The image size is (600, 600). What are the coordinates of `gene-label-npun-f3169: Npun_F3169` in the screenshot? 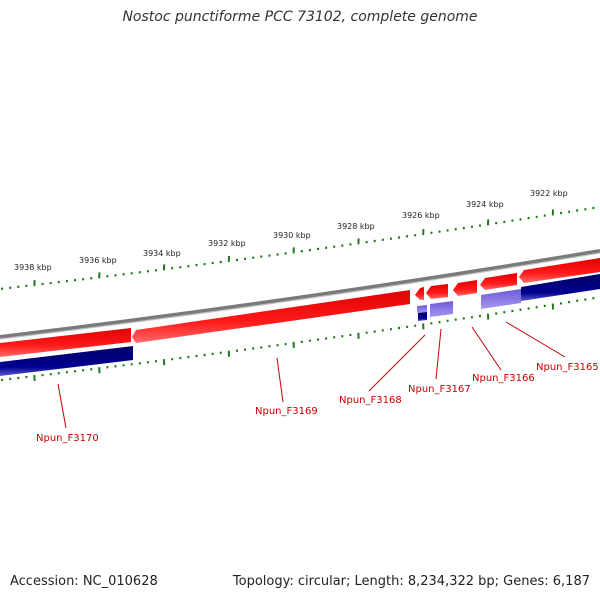 It's located at (286, 411).